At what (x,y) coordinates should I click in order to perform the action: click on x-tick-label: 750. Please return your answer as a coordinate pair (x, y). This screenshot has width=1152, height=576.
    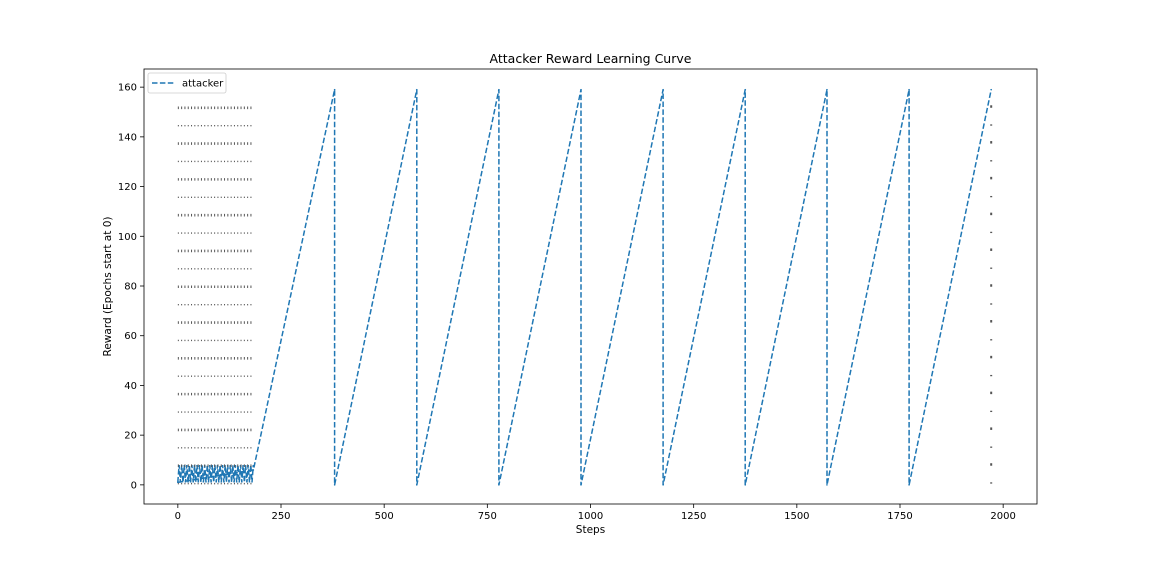
    Looking at the image, I should click on (487, 516).